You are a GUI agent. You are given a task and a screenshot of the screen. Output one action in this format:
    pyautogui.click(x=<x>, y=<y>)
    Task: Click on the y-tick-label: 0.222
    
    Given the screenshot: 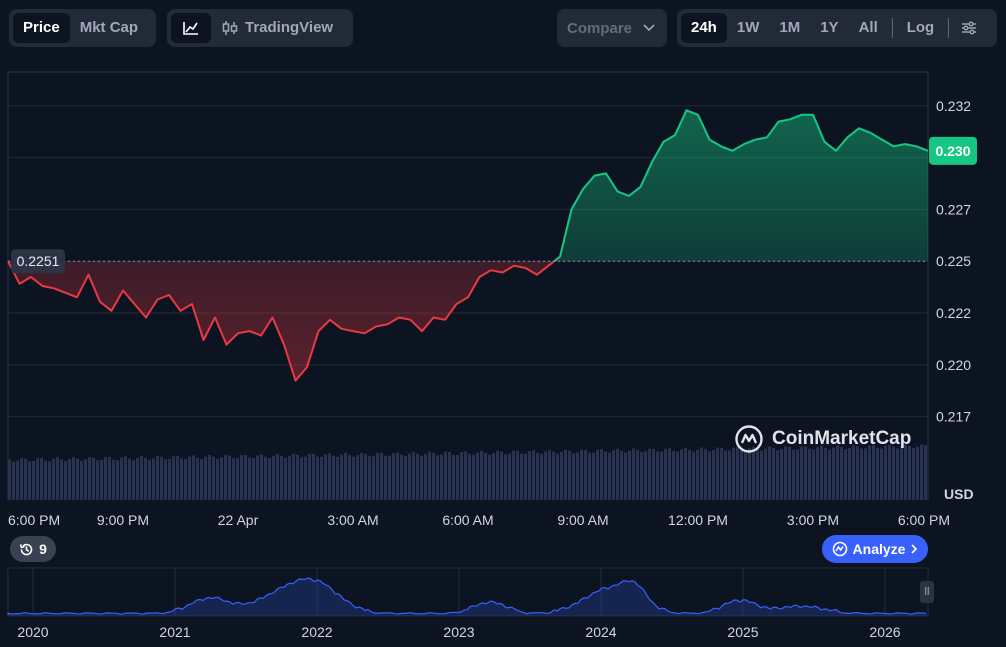 What is the action you would take?
    pyautogui.click(x=953, y=313)
    